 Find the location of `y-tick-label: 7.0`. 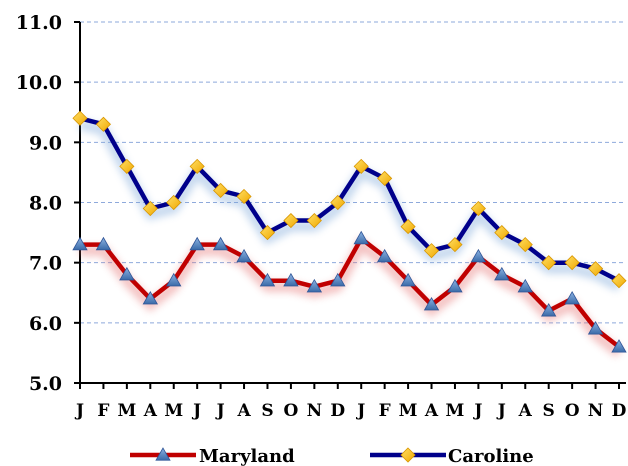

y-tick-label: 7.0 is located at coordinates (45, 264).